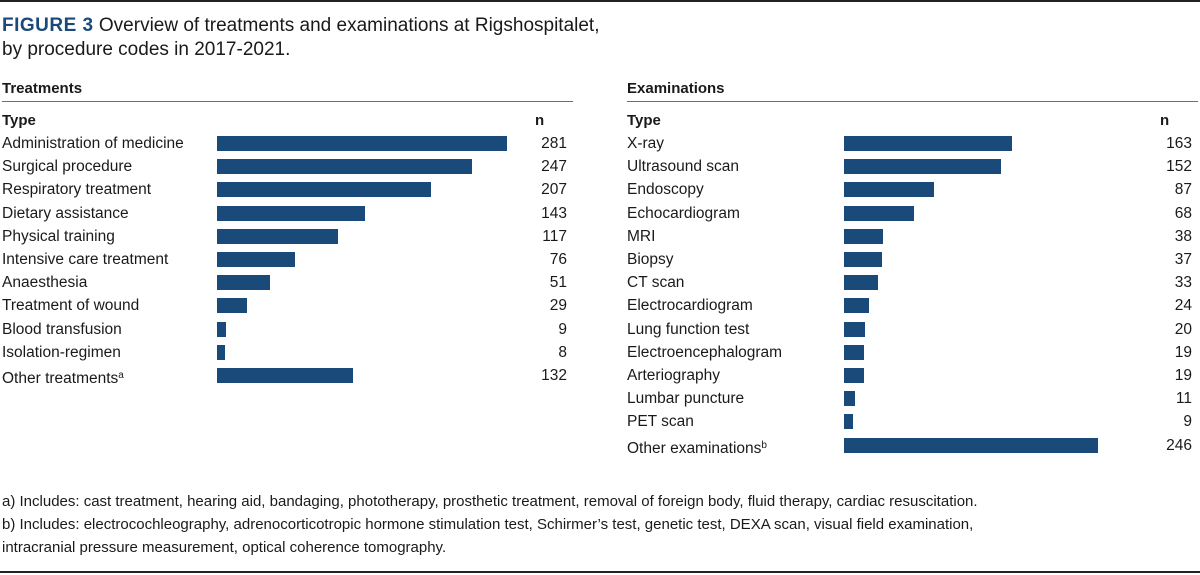 The height and width of the screenshot is (575, 1200). Describe the element at coordinates (1183, 283) in the screenshot. I see `examination-value: 33` at that location.